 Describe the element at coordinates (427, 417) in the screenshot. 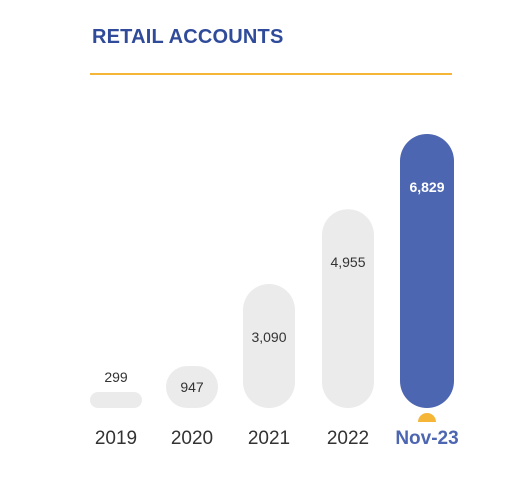

I see `highlight-marker` at that location.